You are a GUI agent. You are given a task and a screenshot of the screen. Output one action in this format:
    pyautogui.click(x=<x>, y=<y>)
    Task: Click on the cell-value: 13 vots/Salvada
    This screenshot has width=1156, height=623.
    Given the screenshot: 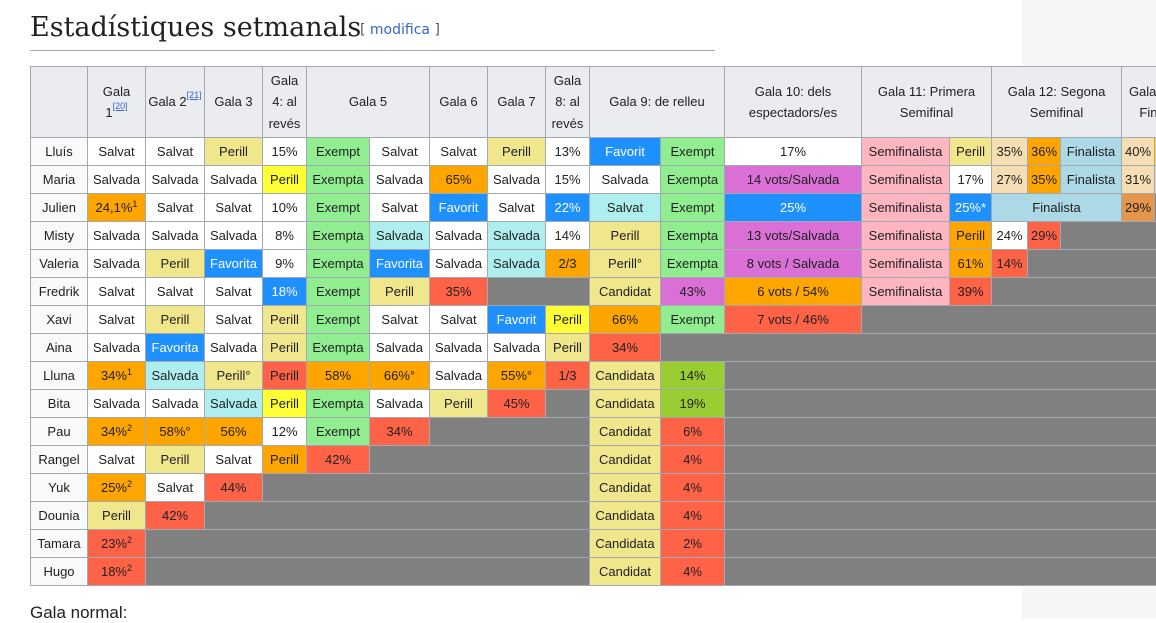 What is the action you would take?
    pyautogui.click(x=793, y=235)
    